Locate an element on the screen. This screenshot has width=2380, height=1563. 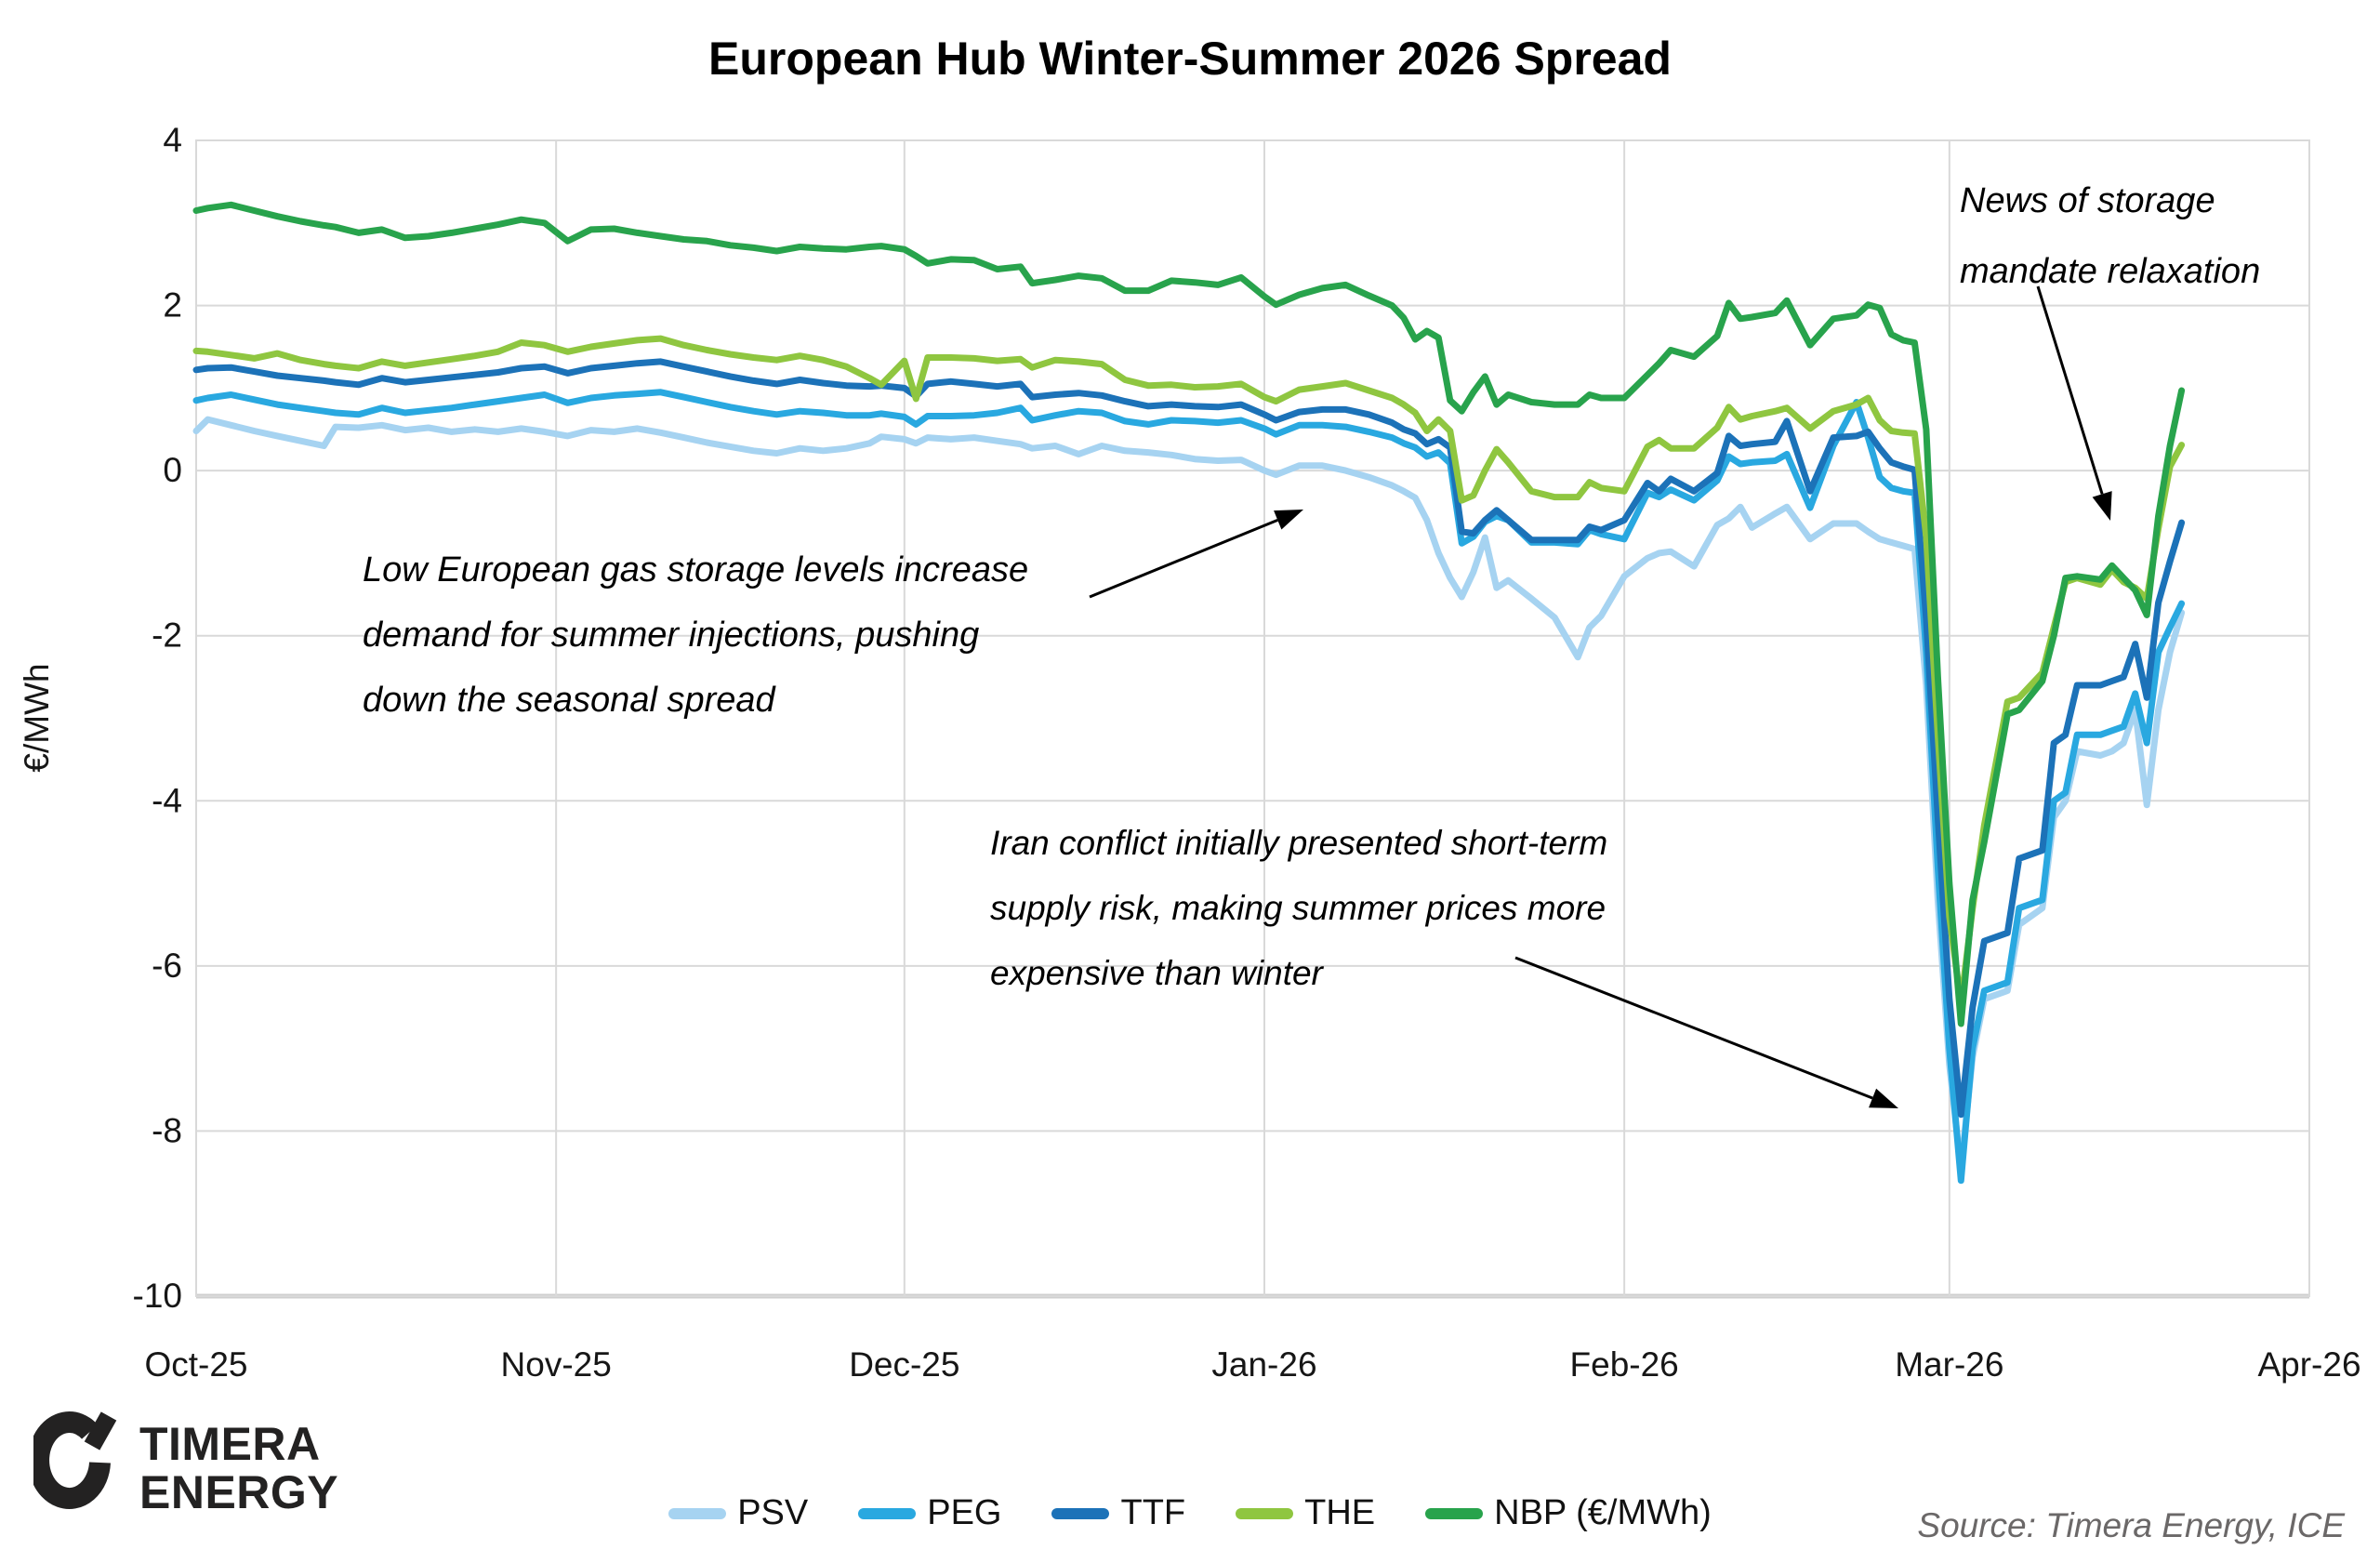
legend-item-TTF: TTF is located at coordinates (1118, 1513).